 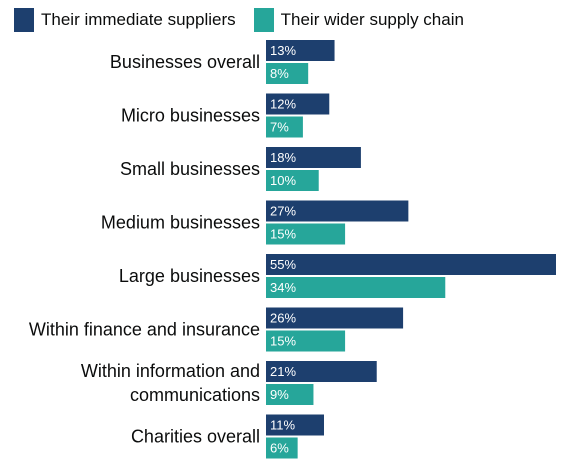 I want to click on data-label: 6%, so click(x=279, y=448).